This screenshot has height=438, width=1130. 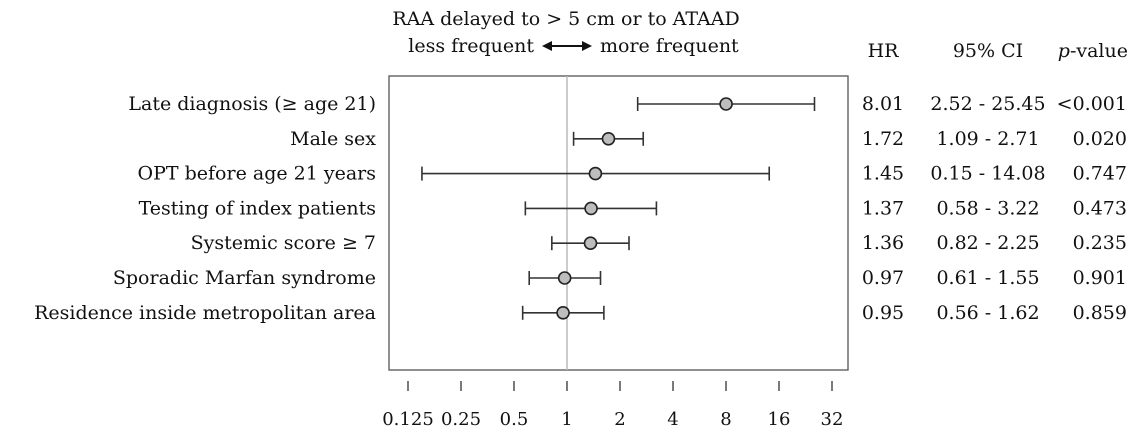 I want to click on ci-value: 1.09 - 2.71, so click(x=987, y=139).